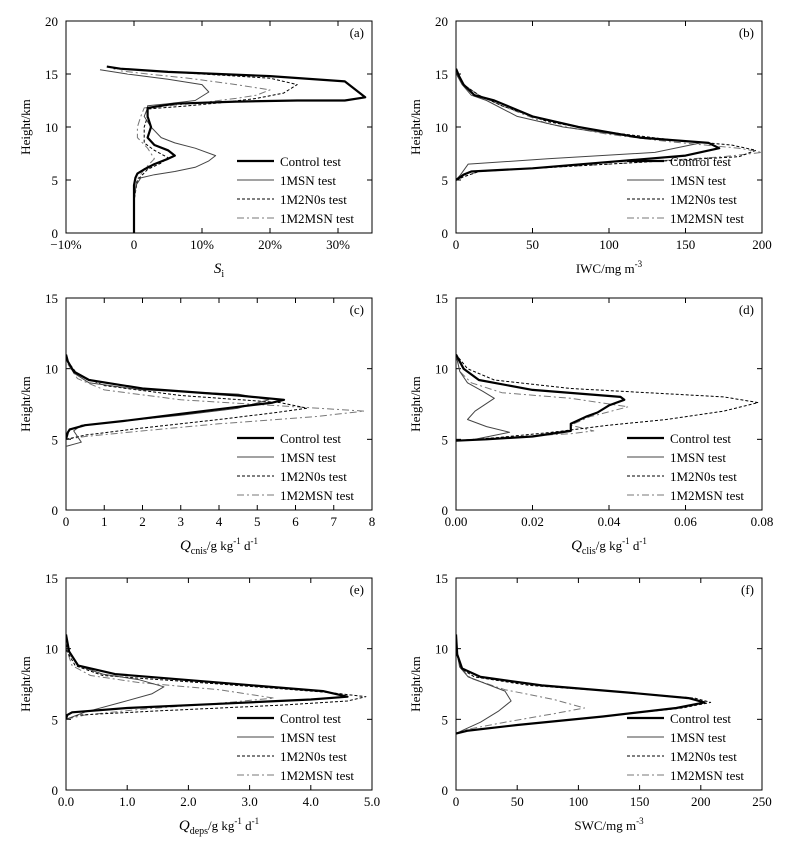 The height and width of the screenshot is (850, 786). What do you see at coordinates (65, 244) in the screenshot?
I see `x-tick-label: −10%` at bounding box center [65, 244].